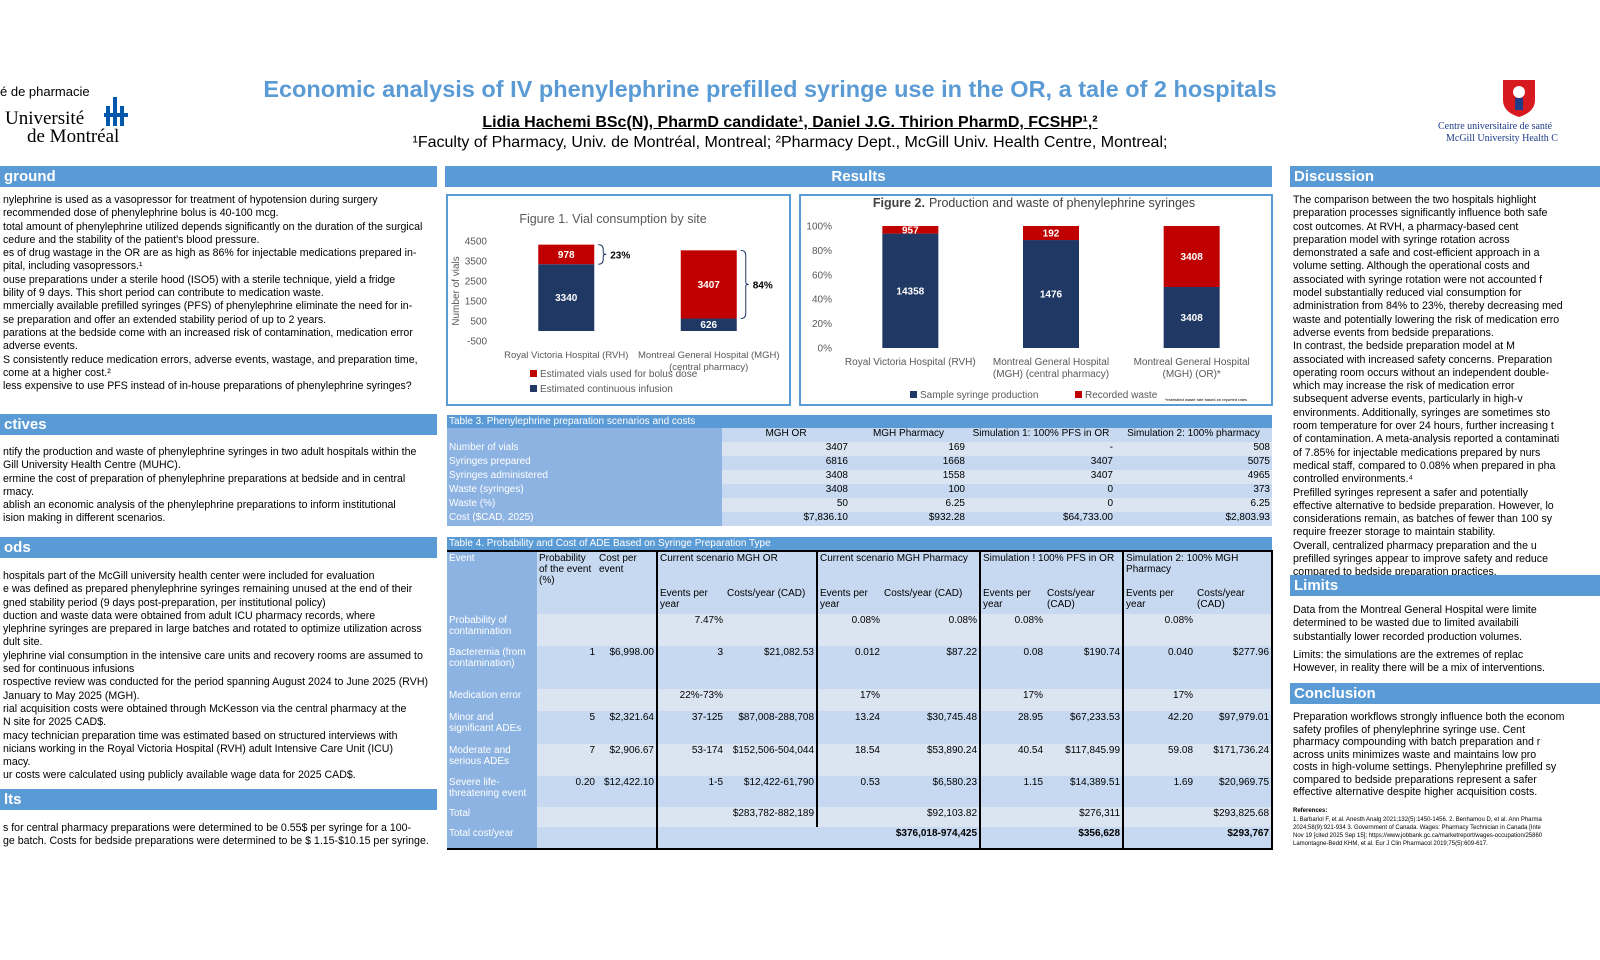 This screenshot has width=1600, height=960. What do you see at coordinates (1084, 760) in the screenshot?
I see `table-cell: $117,845.99` at bounding box center [1084, 760].